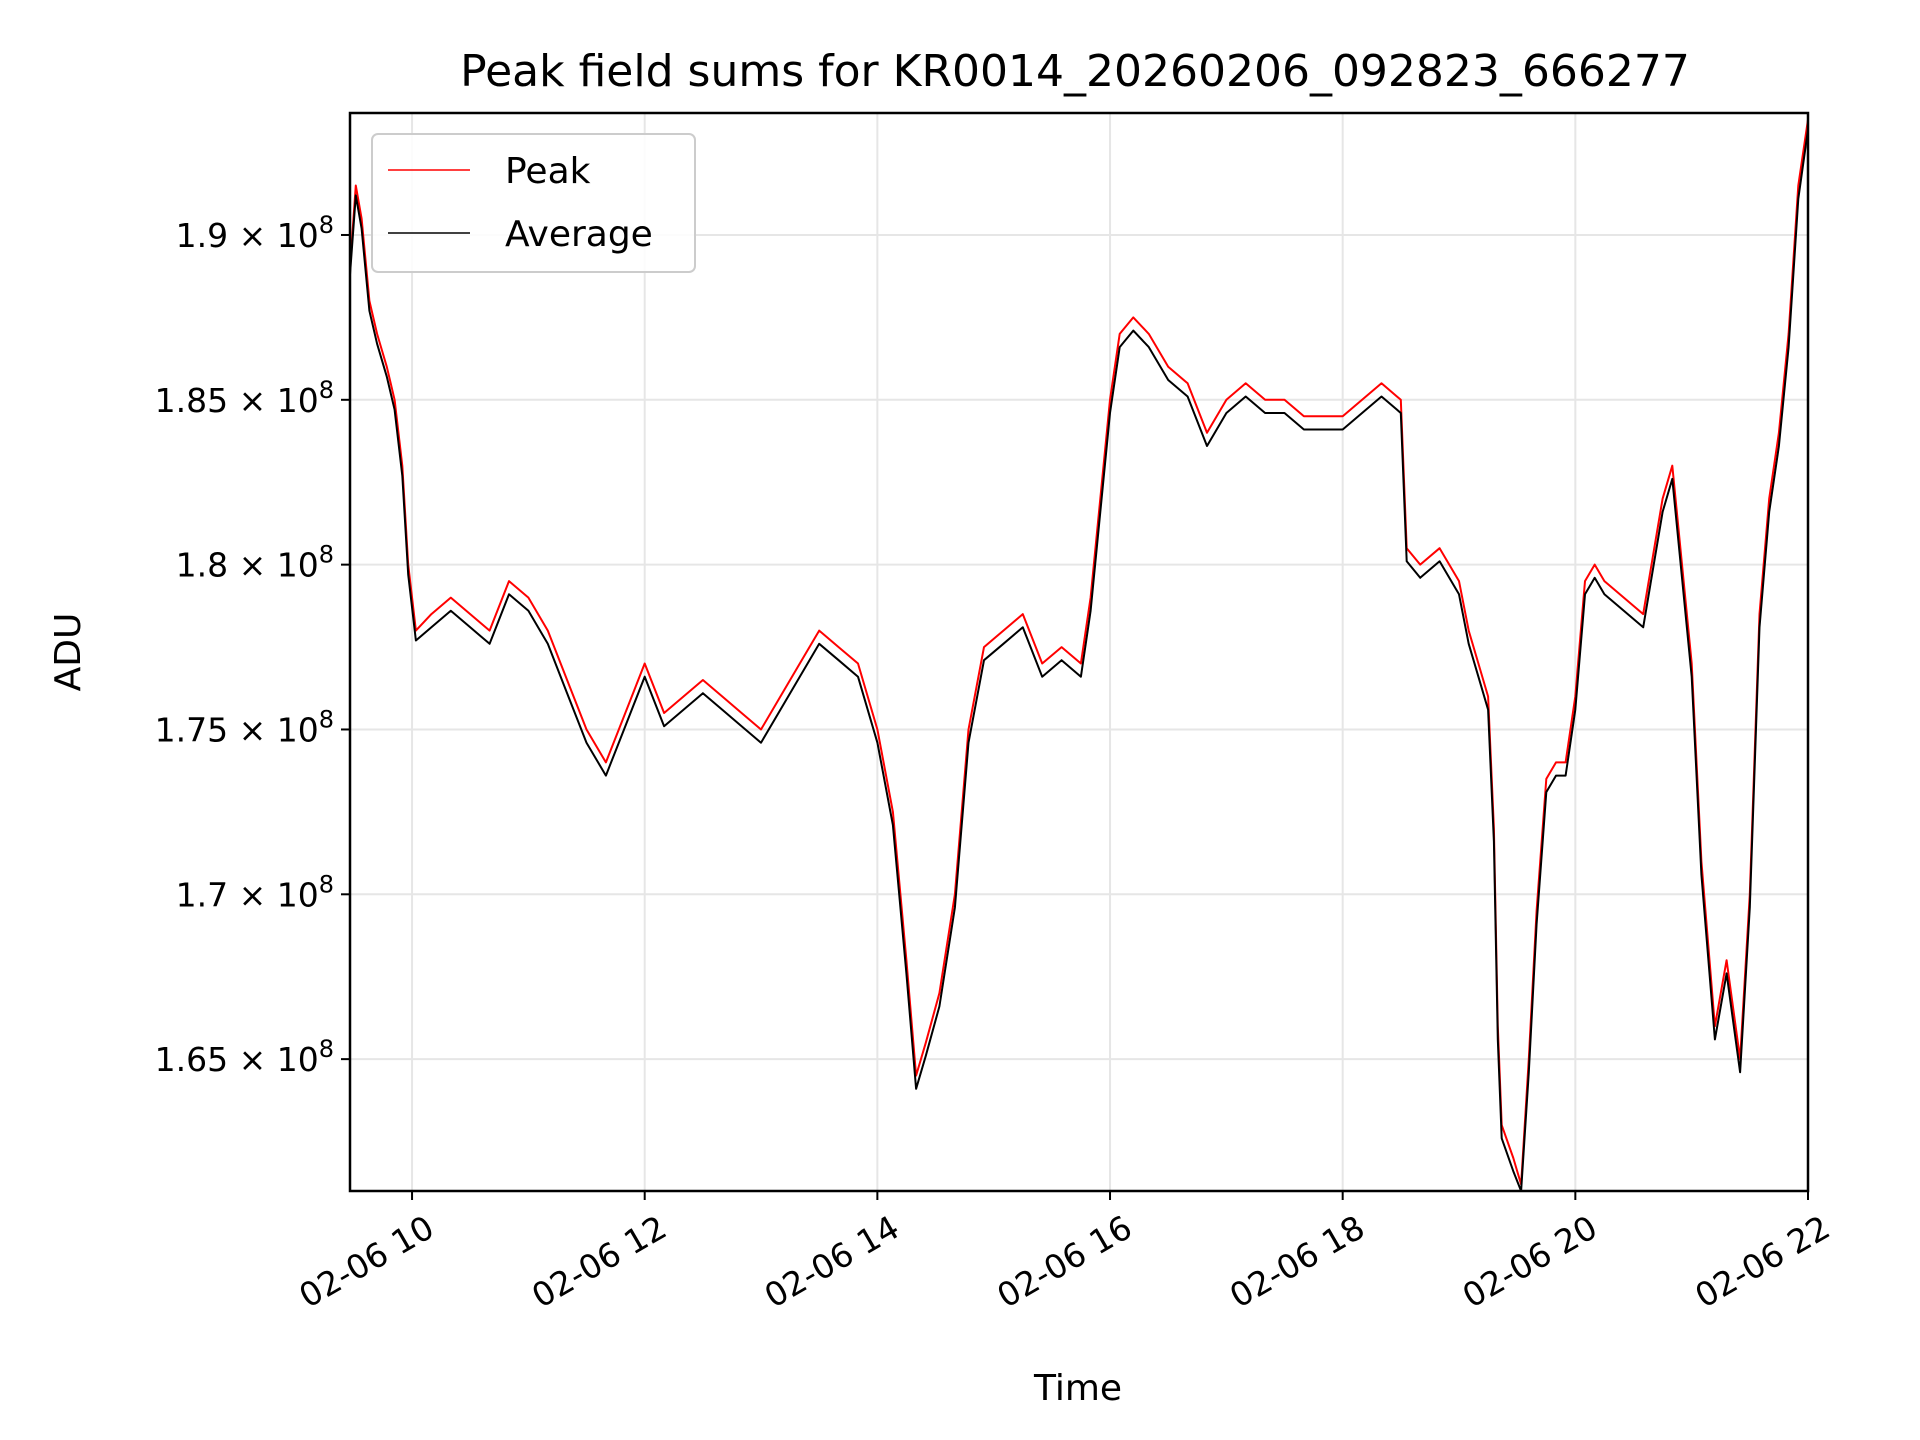 Image resolution: width=1920 pixels, height=1440 pixels. I want to click on y-tick-label: 1.85 × 10⁸, so click(244, 398).